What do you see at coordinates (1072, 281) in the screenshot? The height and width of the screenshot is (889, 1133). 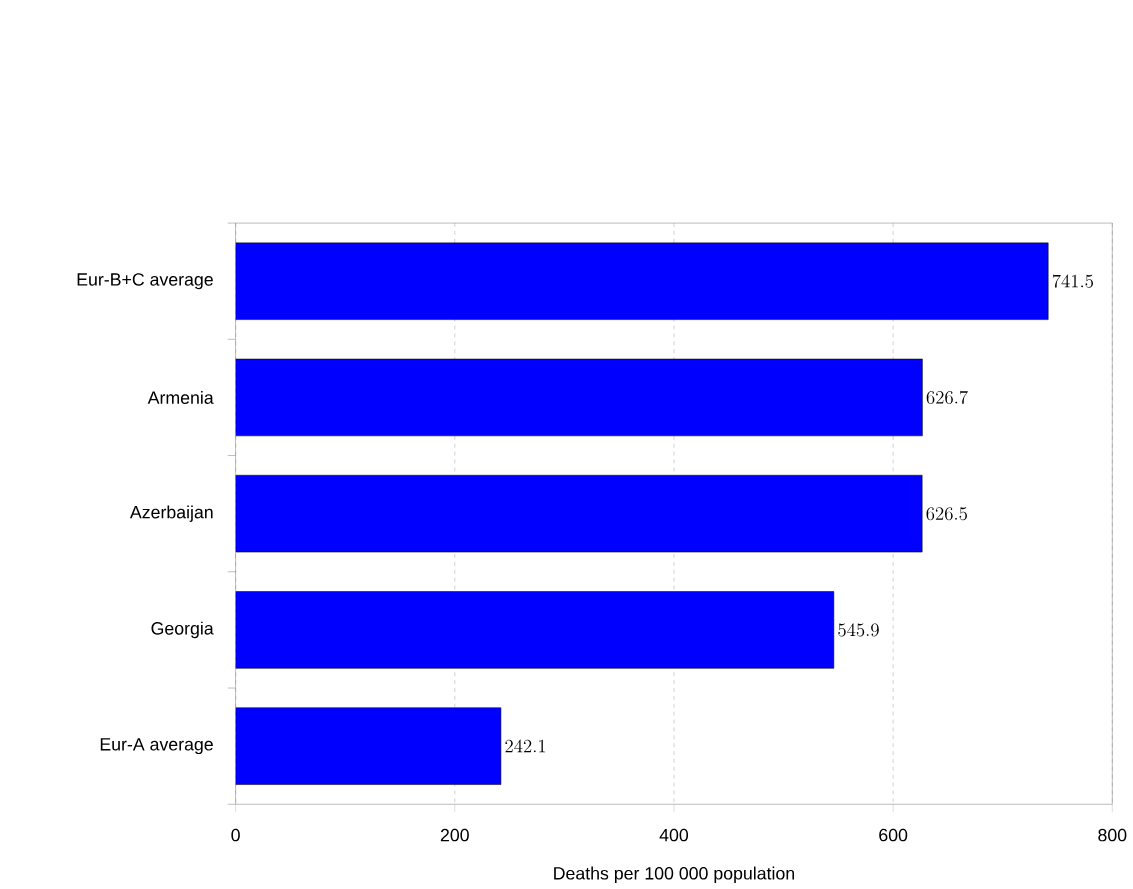 I see `data-label: 741 .5` at bounding box center [1072, 281].